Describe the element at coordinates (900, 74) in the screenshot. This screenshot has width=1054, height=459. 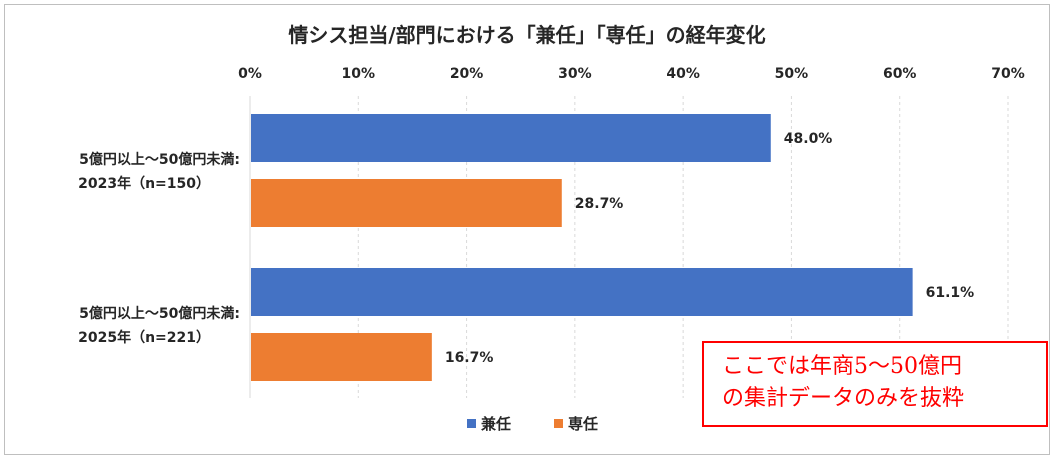
I see `x-tick-label: 60%` at that location.